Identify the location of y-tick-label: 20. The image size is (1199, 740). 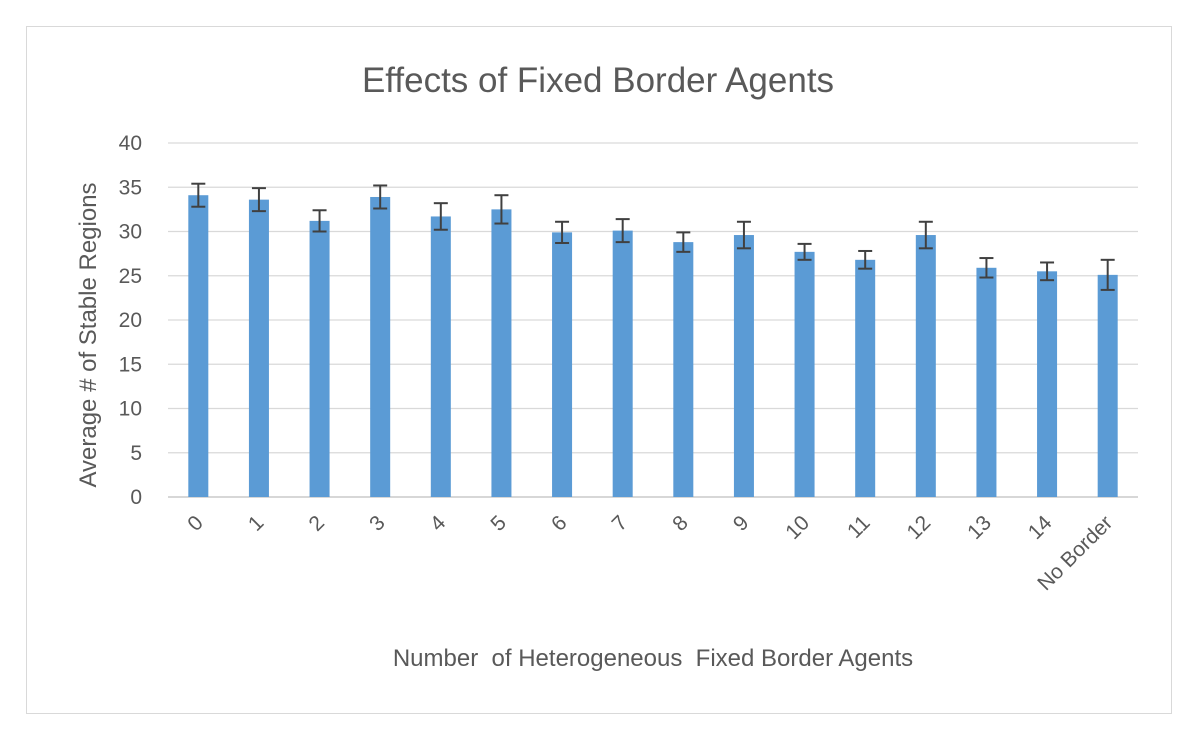
(130, 320).